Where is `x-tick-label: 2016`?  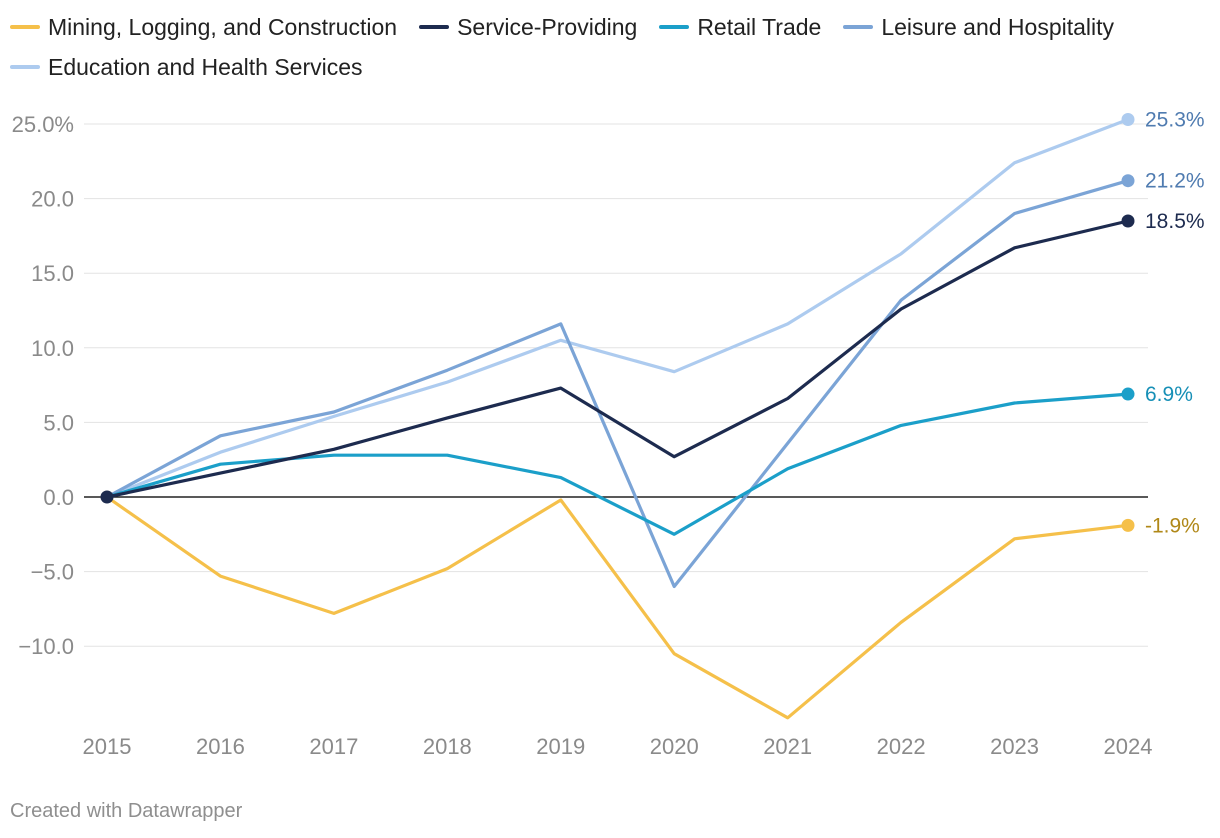 x-tick-label: 2016 is located at coordinates (220, 746).